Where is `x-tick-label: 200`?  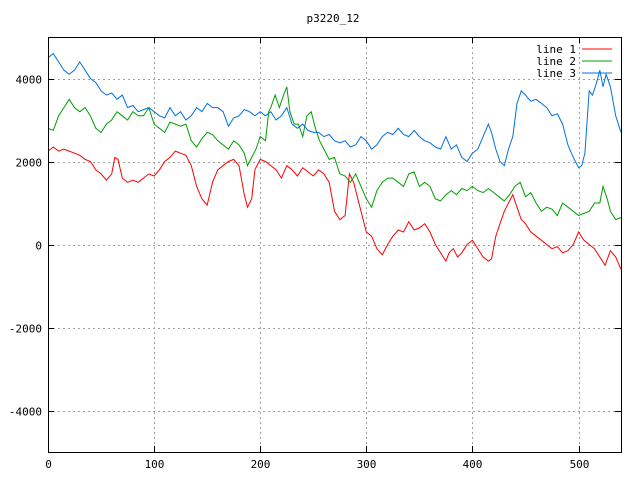 x-tick-label: 200 is located at coordinates (261, 464).